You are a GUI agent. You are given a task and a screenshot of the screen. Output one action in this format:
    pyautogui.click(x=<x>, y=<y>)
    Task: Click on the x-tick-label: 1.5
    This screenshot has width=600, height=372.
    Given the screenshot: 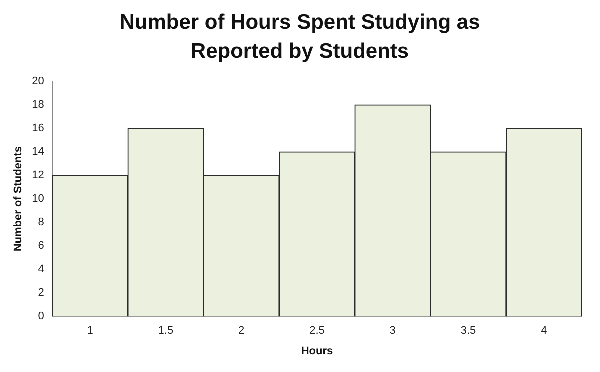 What is the action you would take?
    pyautogui.click(x=166, y=331)
    